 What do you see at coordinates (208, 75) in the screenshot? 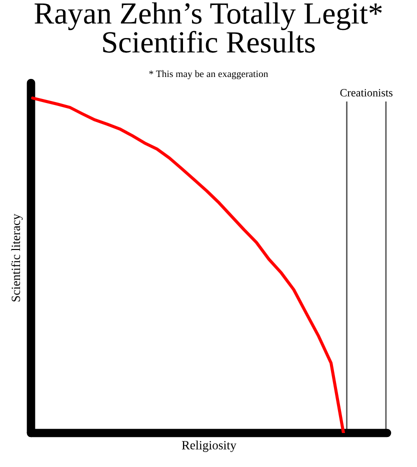
I see `chart-subtitle: * This may be an exaggeration` at bounding box center [208, 75].